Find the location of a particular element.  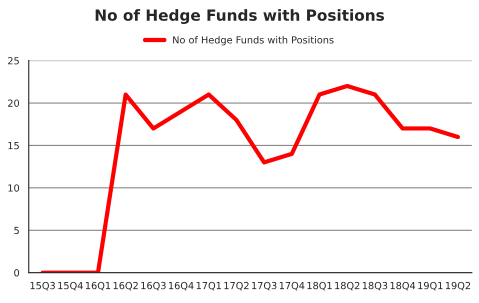

x-tick-label: 18Q1 is located at coordinates (319, 286).